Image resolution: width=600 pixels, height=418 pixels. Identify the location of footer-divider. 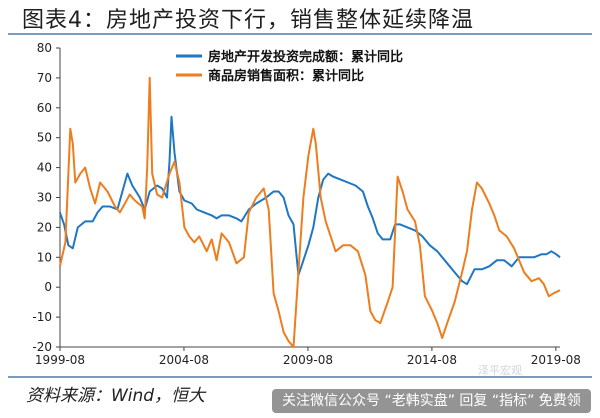
(300, 377).